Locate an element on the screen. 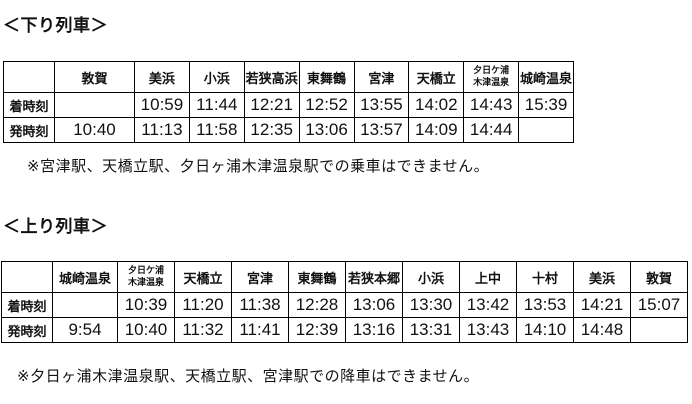 The height and width of the screenshot is (404, 692). departure-time-cell: 13:06 is located at coordinates (326, 130).